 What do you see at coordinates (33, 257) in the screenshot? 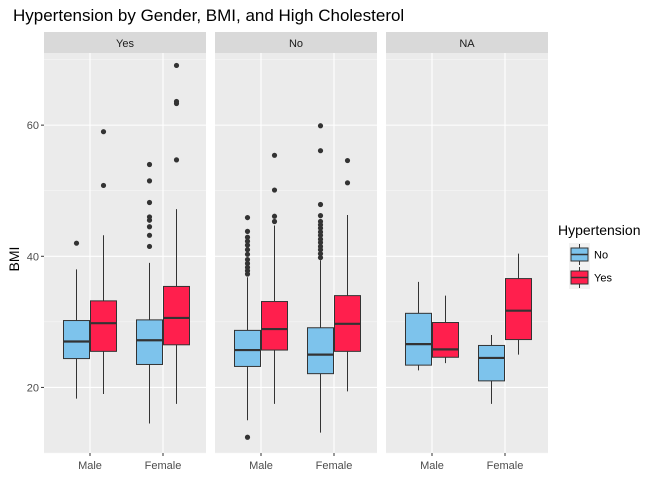
I see `y-tick-label: 40` at bounding box center [33, 257].